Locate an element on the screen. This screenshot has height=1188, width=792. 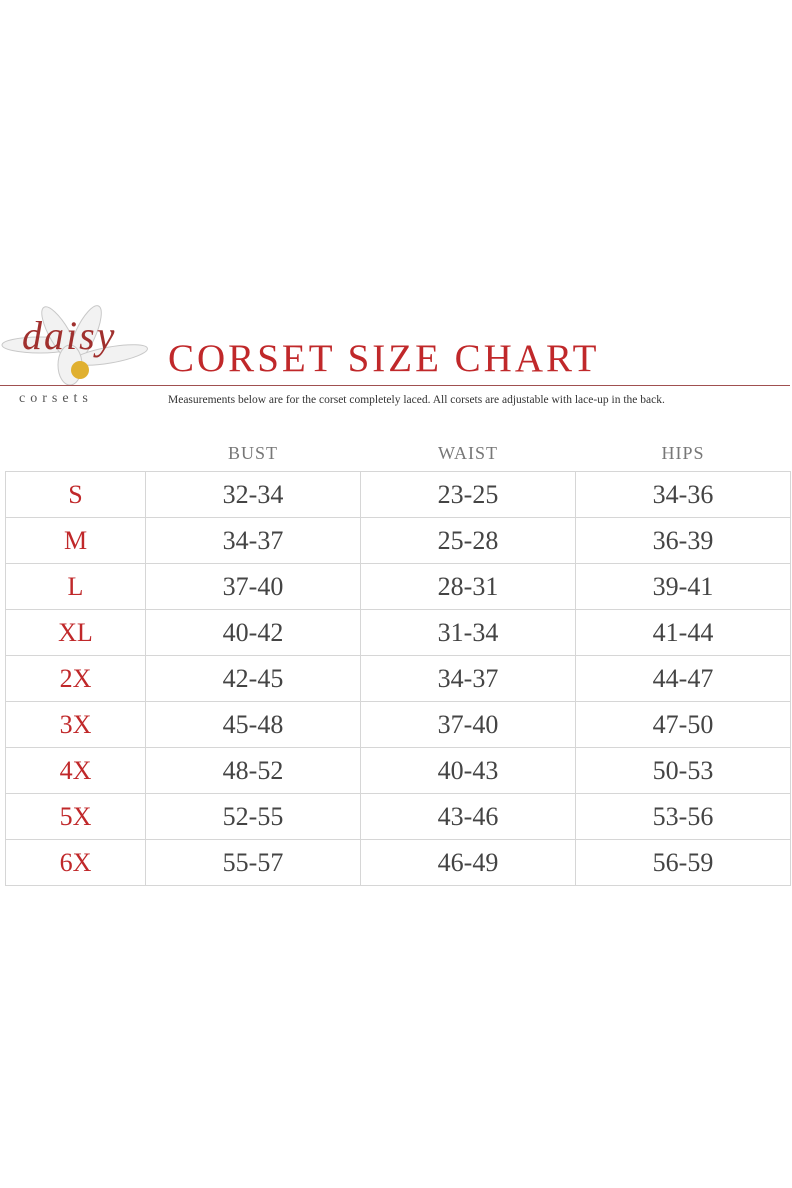
measure-cell: 55-57 is located at coordinates (253, 862).